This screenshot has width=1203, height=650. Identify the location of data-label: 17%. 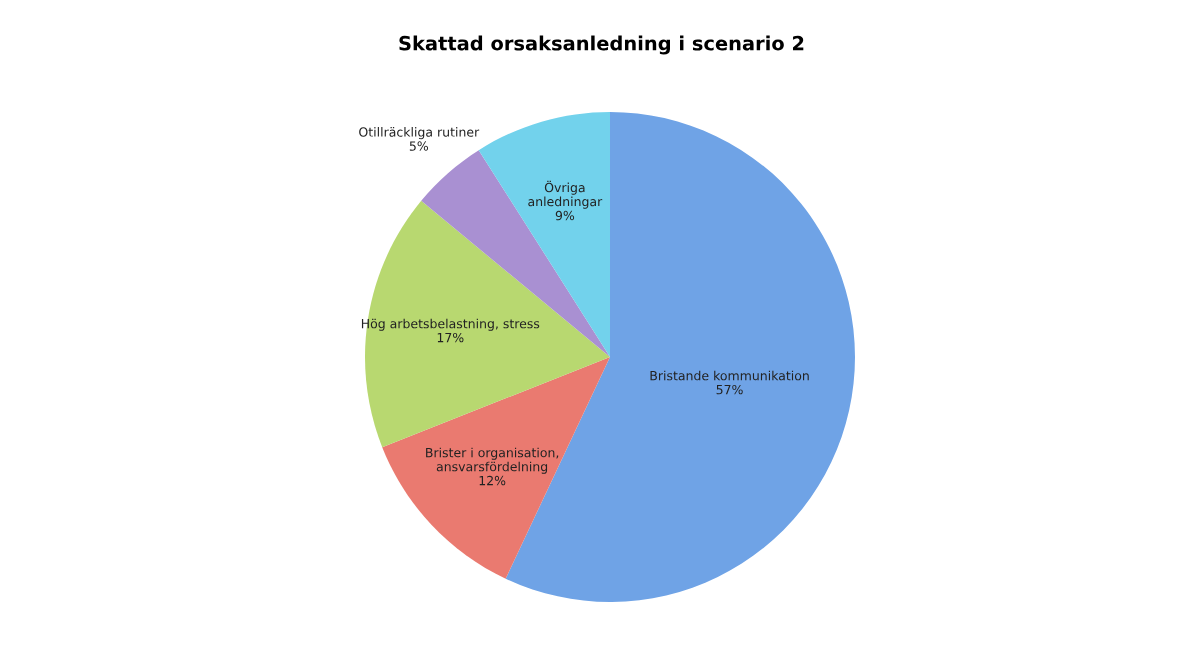
(450, 337).